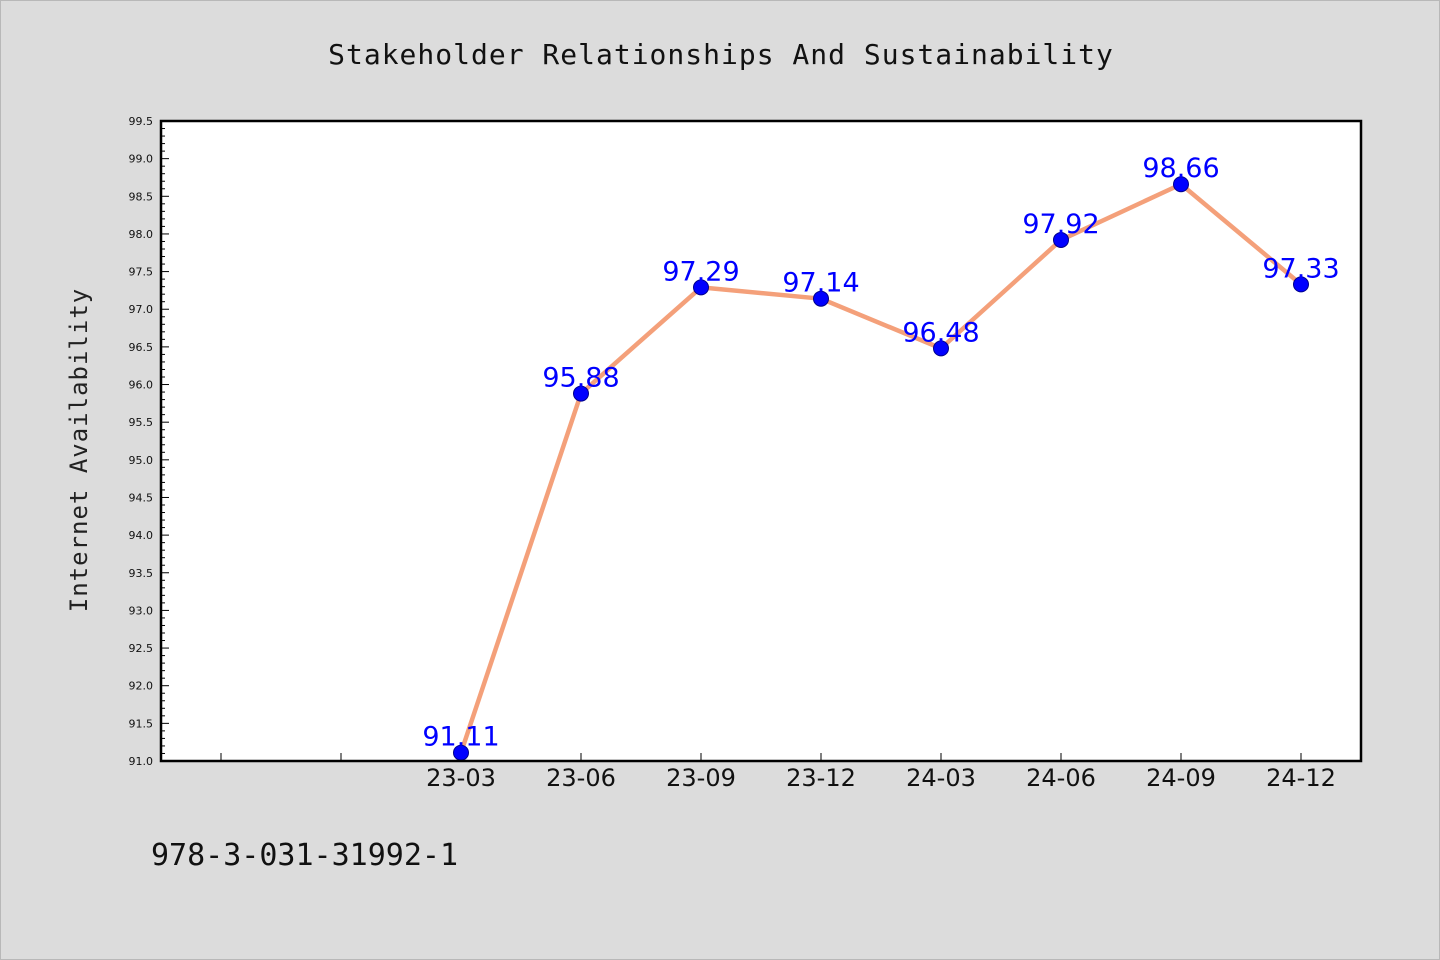 The width and height of the screenshot is (1440, 960). I want to click on data-label: 95.88, so click(580, 378).